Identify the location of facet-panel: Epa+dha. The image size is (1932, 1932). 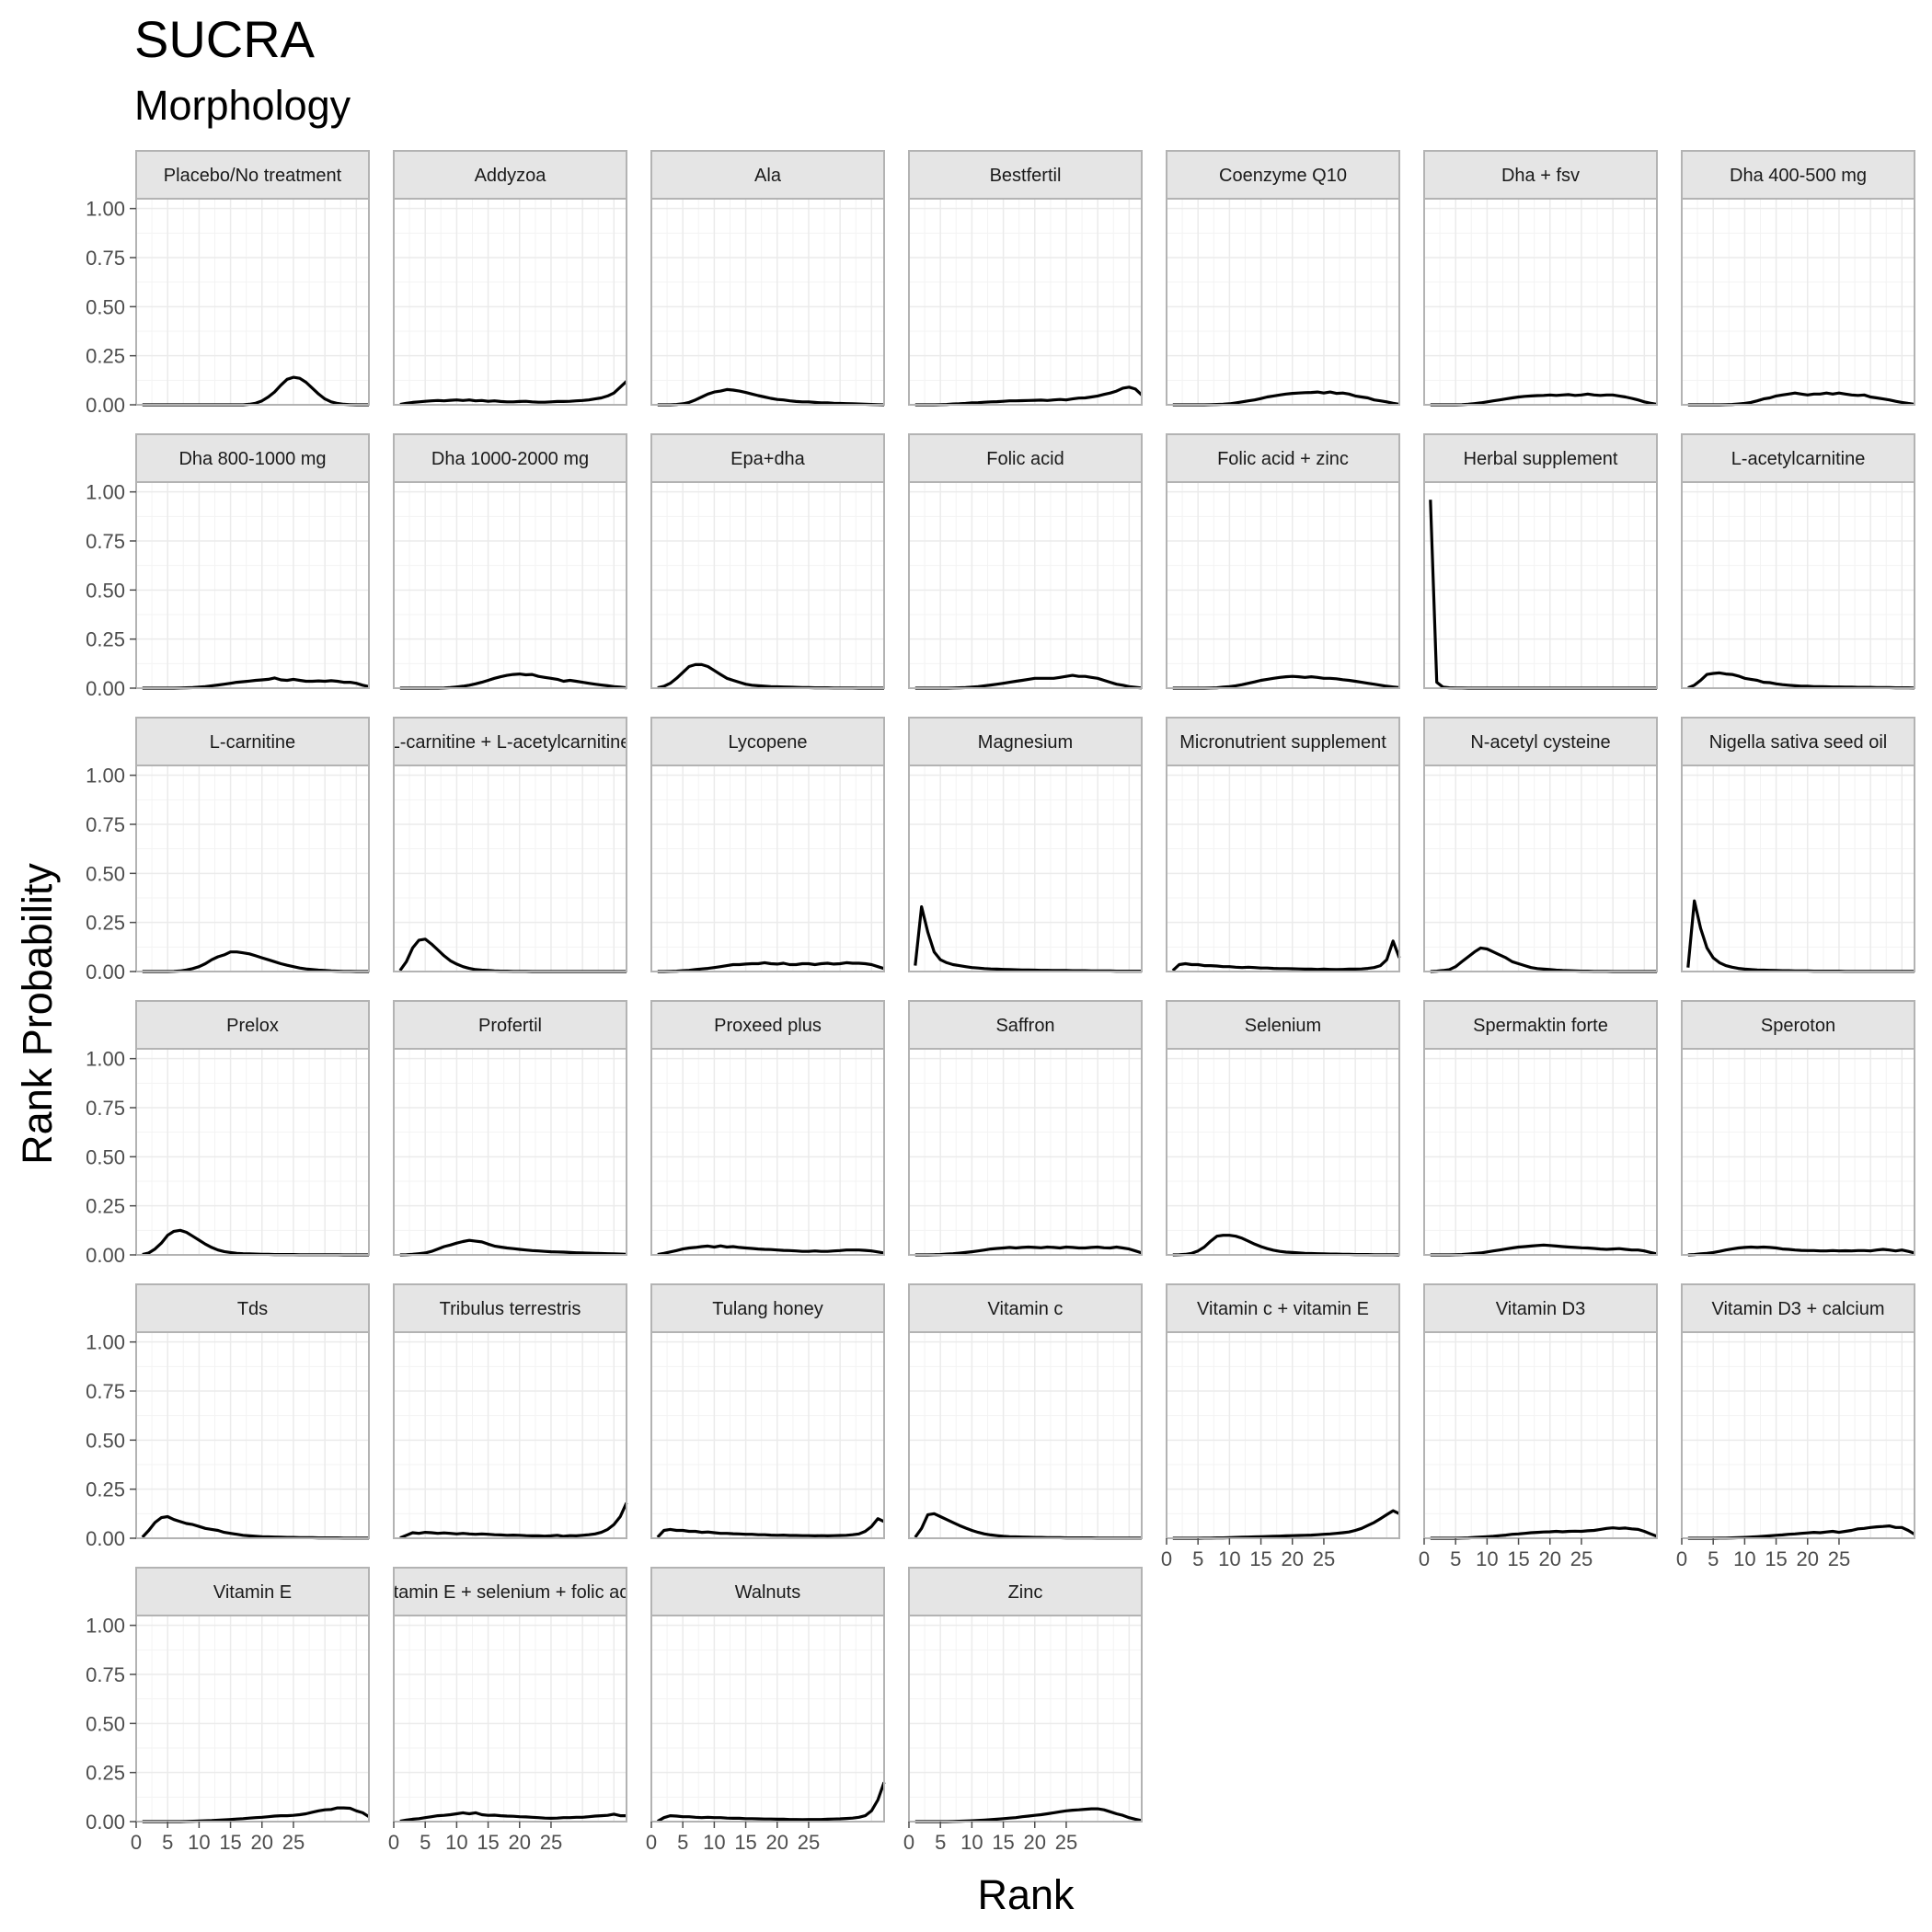
(767, 561).